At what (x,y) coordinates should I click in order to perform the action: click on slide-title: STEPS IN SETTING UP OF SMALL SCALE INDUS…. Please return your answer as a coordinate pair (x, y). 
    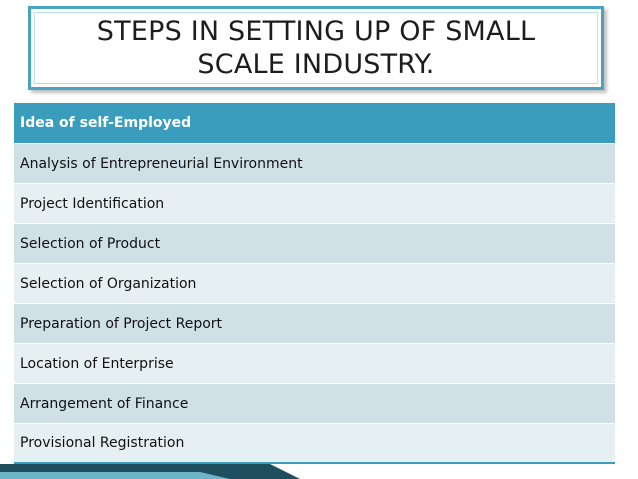
    Looking at the image, I should click on (316, 48).